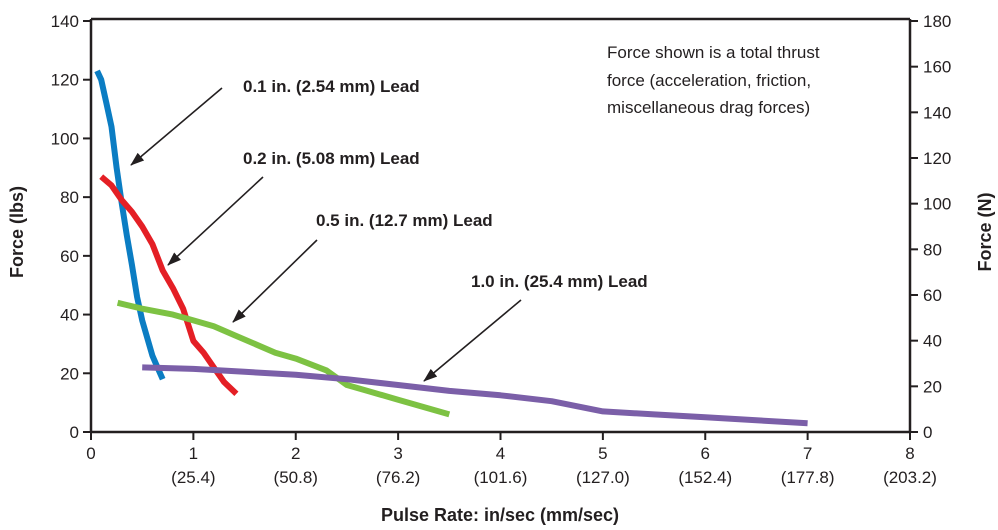 Image resolution: width=998 pixels, height=530 pixels. I want to click on y-tick-label-right-20: 20, so click(932, 386).